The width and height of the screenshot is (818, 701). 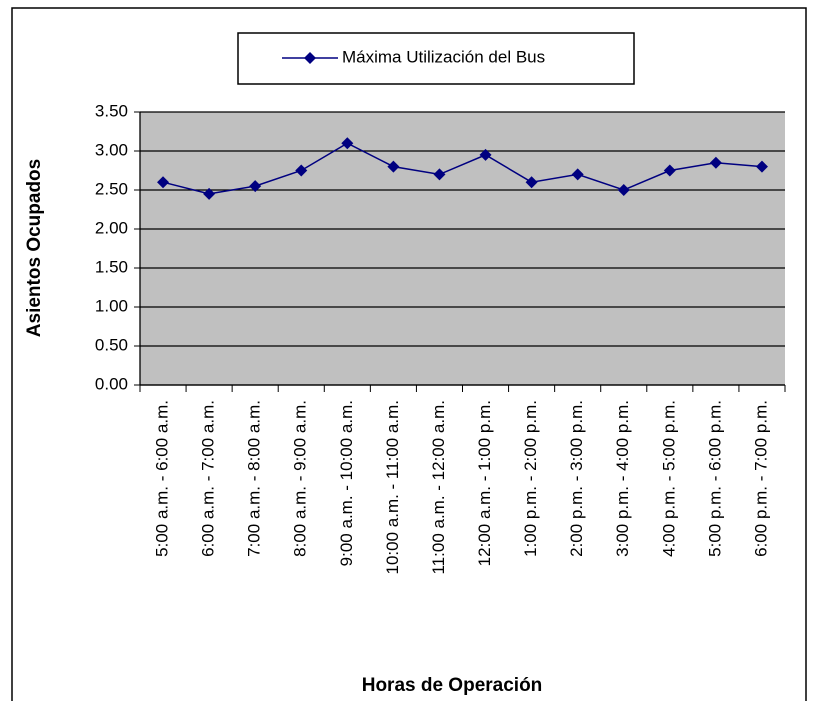 What do you see at coordinates (714, 478) in the screenshot?
I see `x-tick-label: 5:00 p.m. - 6:00 p.m.` at bounding box center [714, 478].